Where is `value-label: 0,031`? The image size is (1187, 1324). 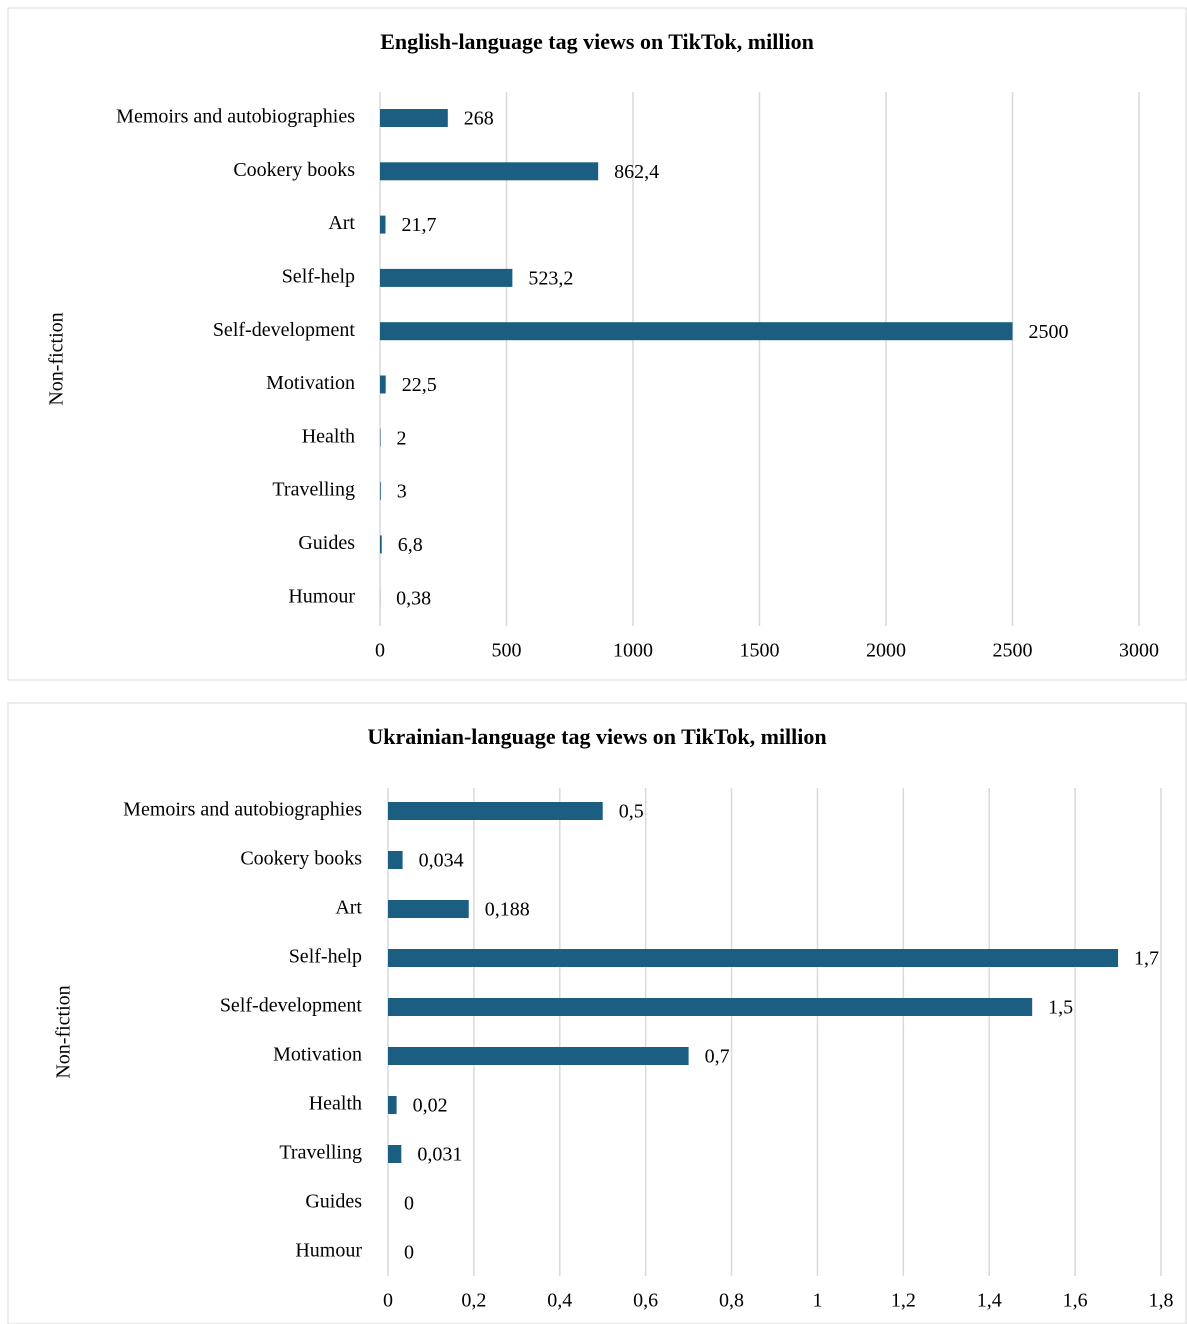 value-label: 0,031 is located at coordinates (439, 1155).